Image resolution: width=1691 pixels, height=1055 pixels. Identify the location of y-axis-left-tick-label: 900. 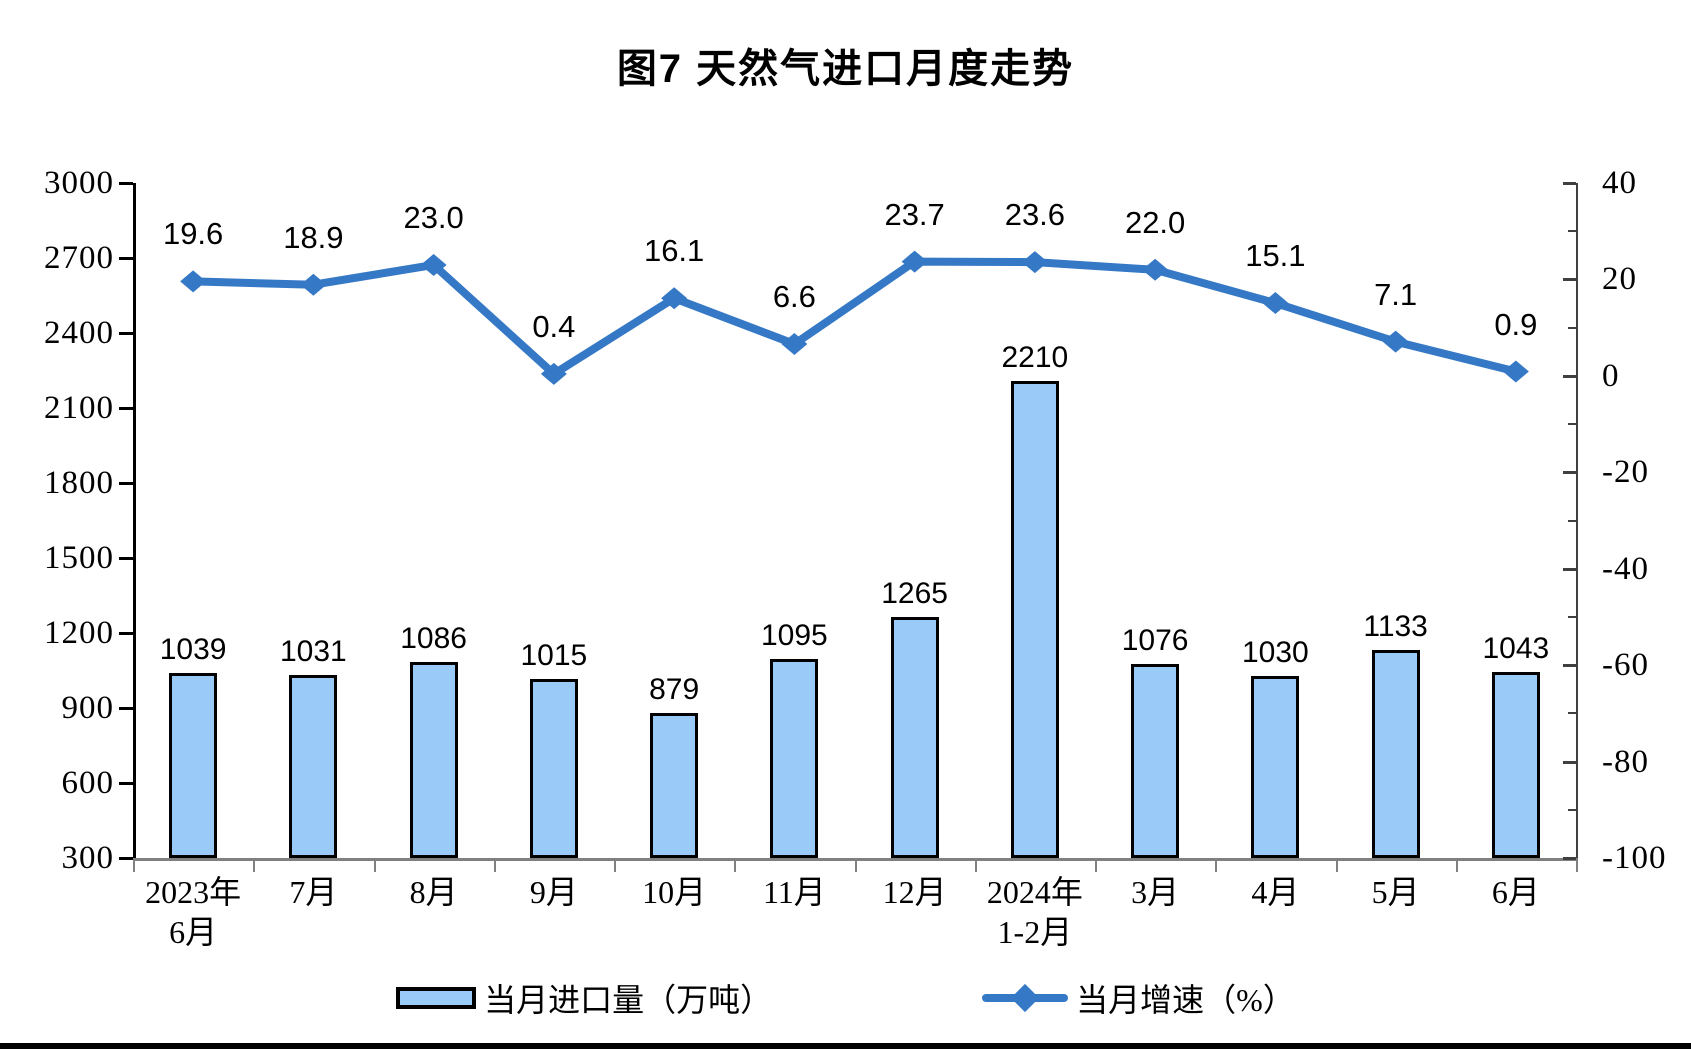
(87, 708).